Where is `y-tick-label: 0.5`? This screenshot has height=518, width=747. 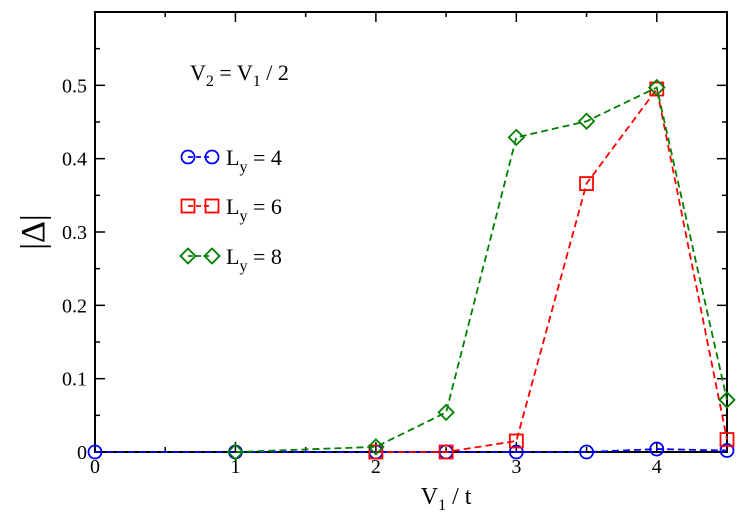
y-tick-label: 0.5 is located at coordinates (74, 86).